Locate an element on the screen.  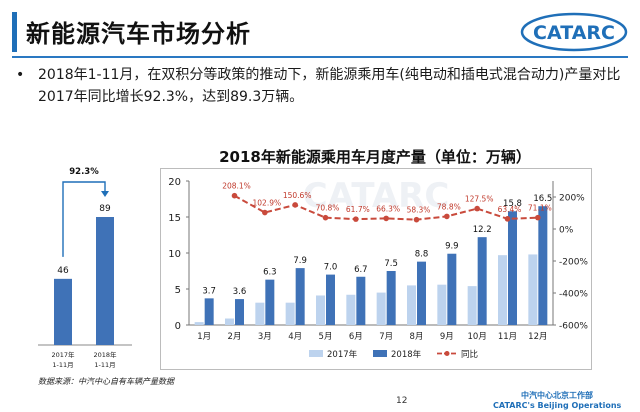
right-tick-label-1: -400% is located at coordinates (573, 295).